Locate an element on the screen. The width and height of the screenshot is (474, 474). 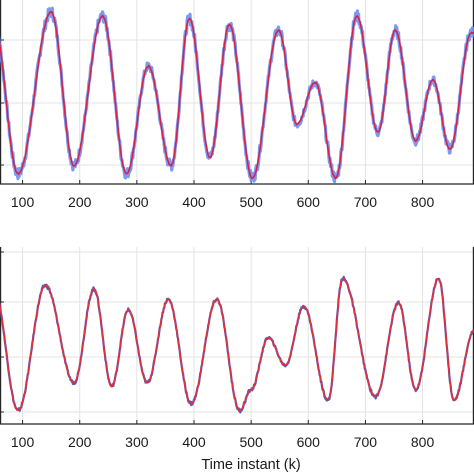
x-axis-label: Time instant (k) is located at coordinates (250, 465).